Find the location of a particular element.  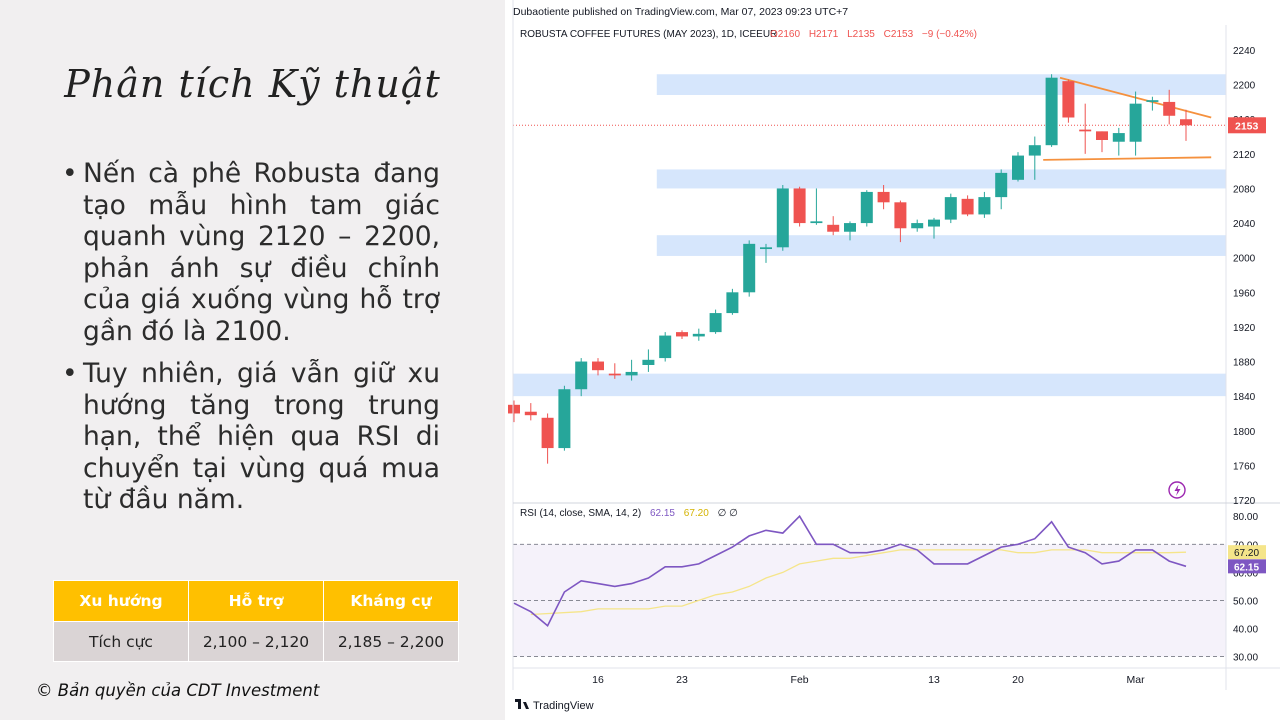

price-tick-label: 1720 is located at coordinates (1244, 501).